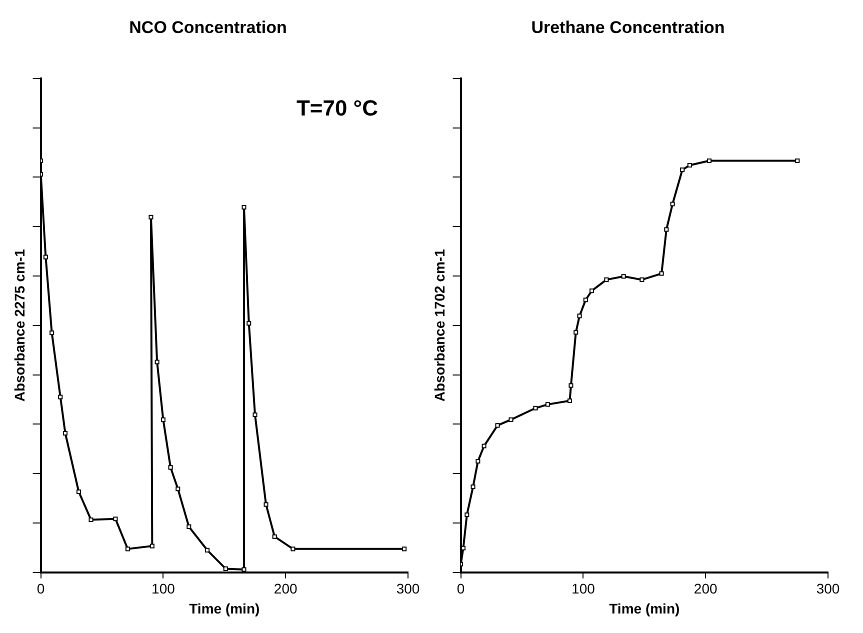  What do you see at coordinates (208, 27) in the screenshot?
I see `chart-title: NCO Concentration` at bounding box center [208, 27].